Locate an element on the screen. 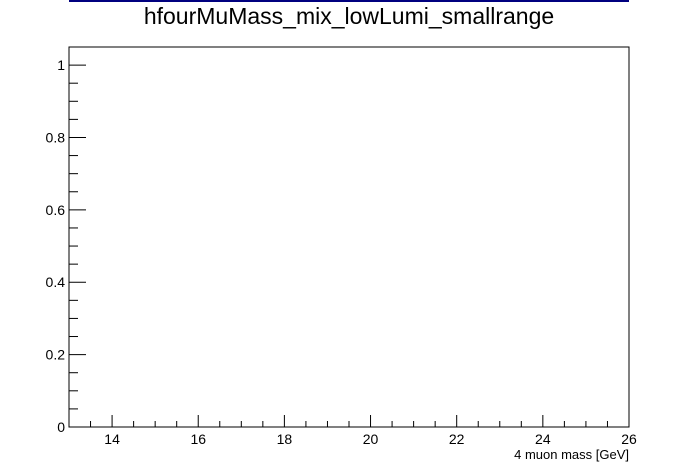 This screenshot has width=698, height=474. x-tick-label: 20 is located at coordinates (371, 439).